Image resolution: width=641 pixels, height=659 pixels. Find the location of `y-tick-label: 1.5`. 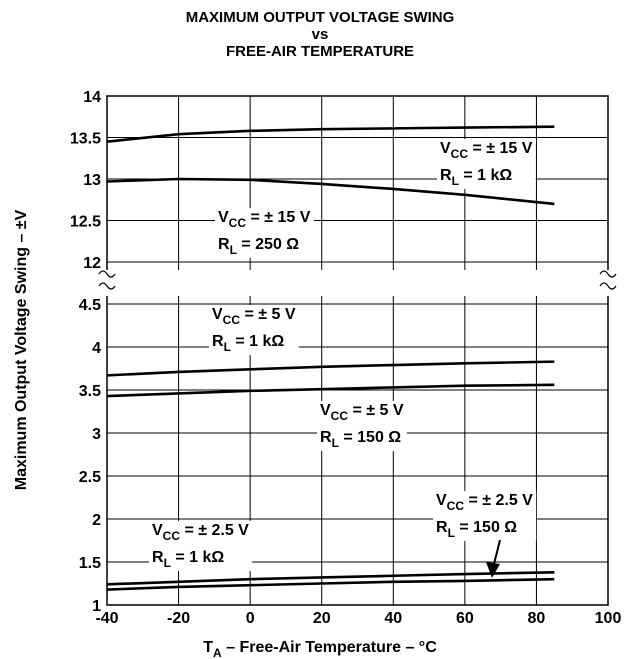

y-tick-label: 1.5 is located at coordinates (90, 563).